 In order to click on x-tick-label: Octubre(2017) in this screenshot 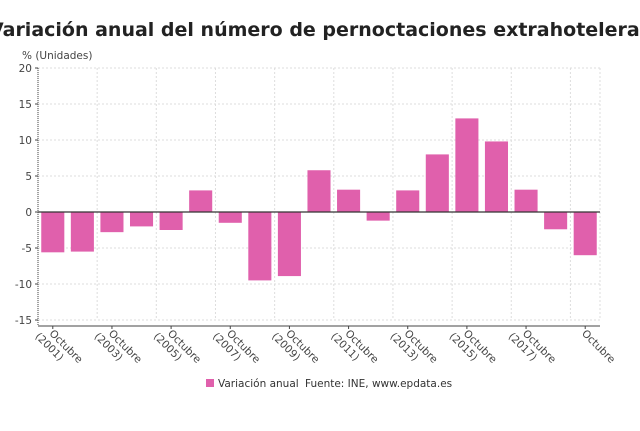, I will do `click(532, 348)`.